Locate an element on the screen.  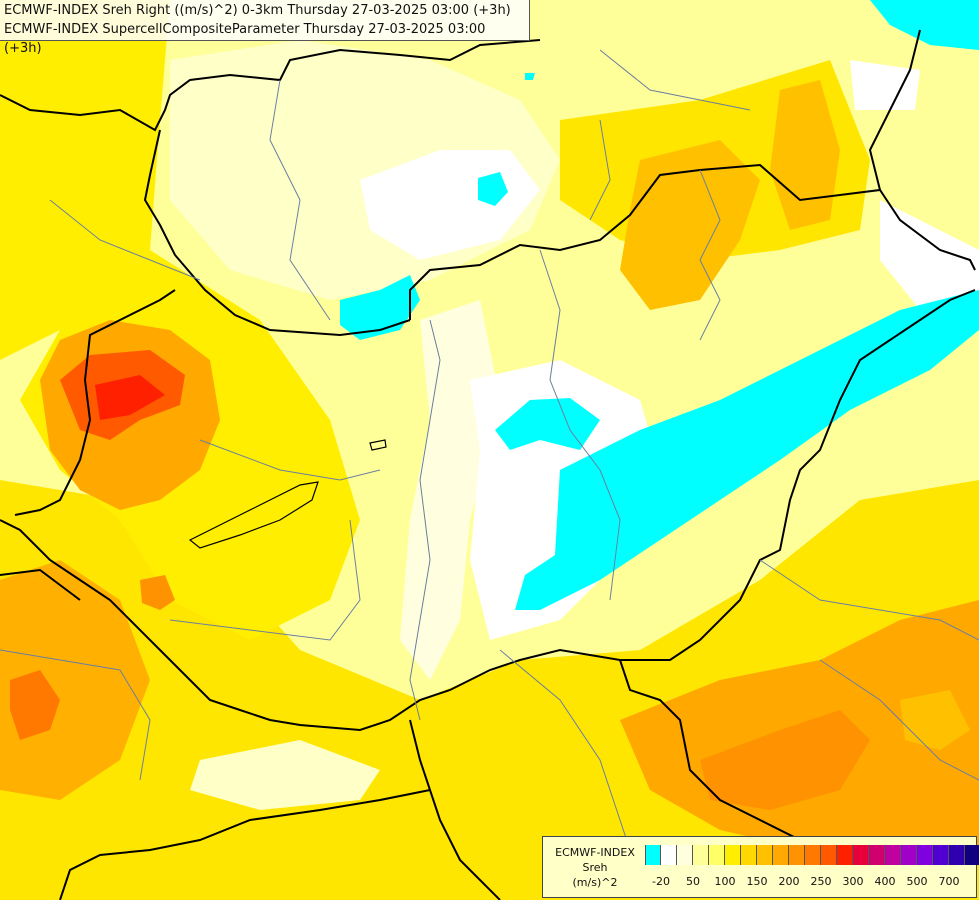
legend-label-line-2: Sreh is located at coordinates (595, 867).